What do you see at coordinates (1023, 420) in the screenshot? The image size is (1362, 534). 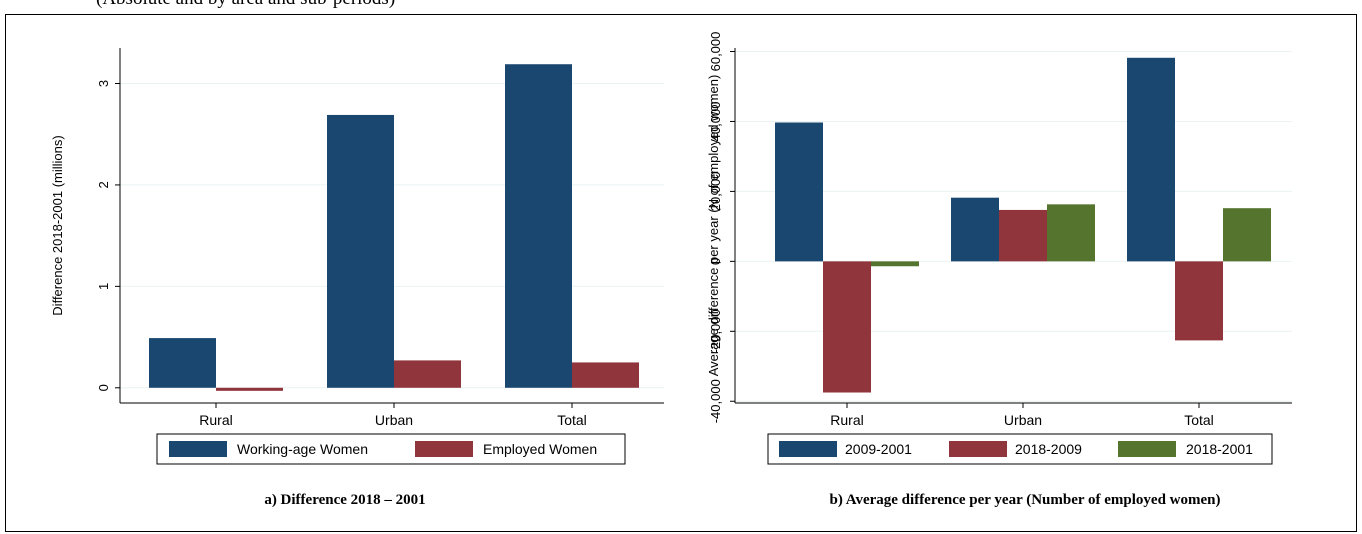 I see `chart-b-category-label: Urban` at bounding box center [1023, 420].